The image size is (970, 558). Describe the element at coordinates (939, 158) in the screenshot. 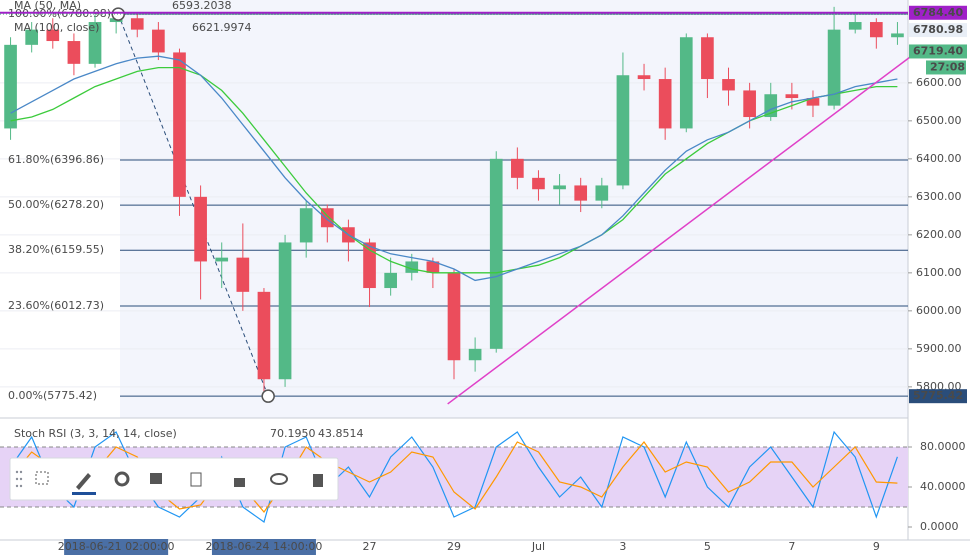

I see `y-tick-label: 6400.00` at that location.